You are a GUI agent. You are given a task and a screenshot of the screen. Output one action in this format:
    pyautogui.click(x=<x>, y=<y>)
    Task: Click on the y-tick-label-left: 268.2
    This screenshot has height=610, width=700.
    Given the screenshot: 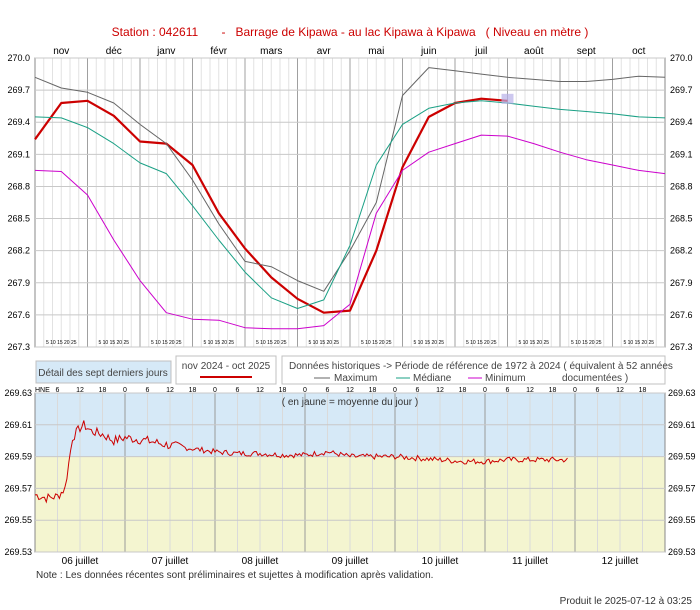 What is the action you would take?
    pyautogui.click(x=18, y=251)
    